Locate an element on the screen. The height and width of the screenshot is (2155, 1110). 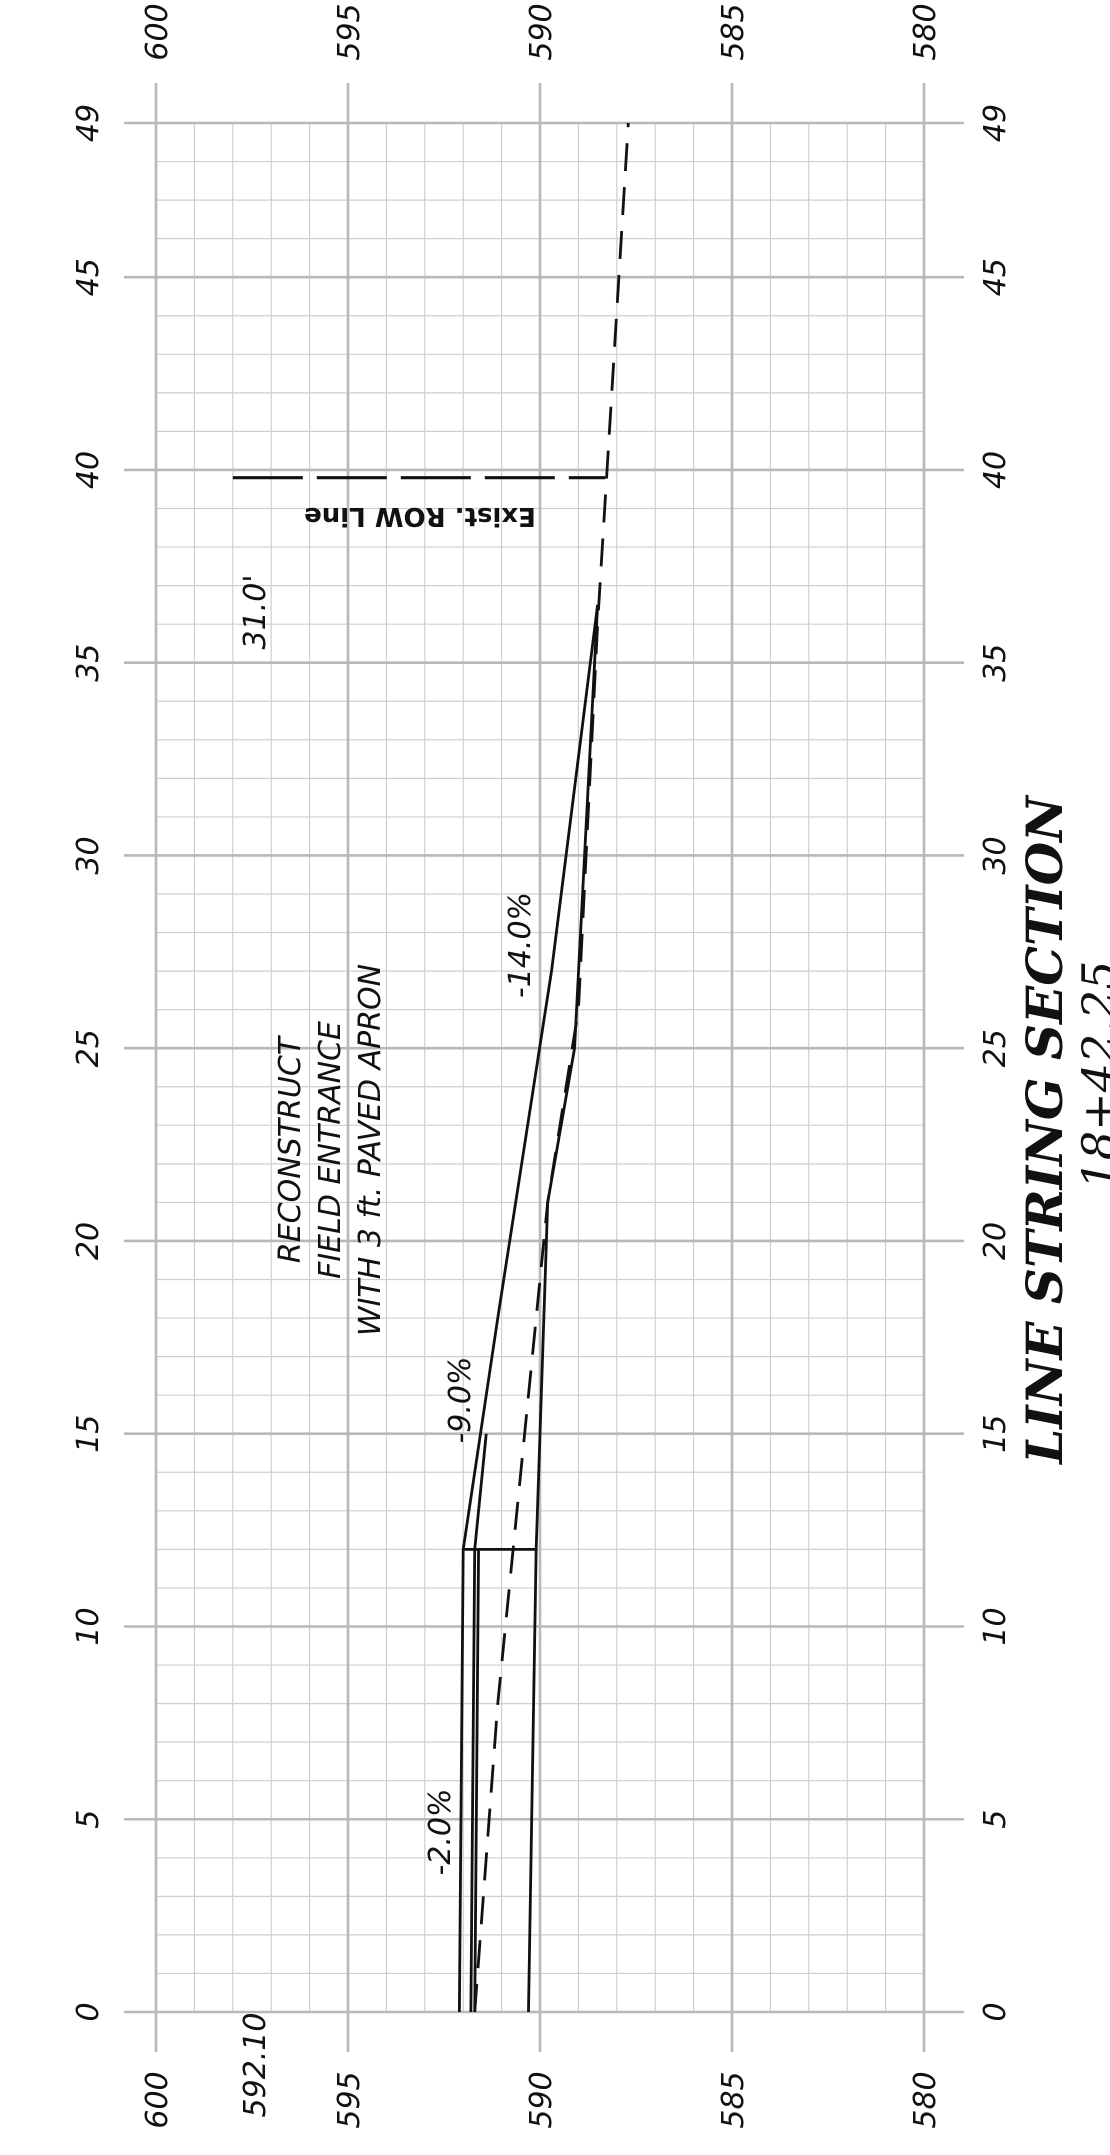
slope-label-3: -14.0% is located at coordinates (520, 945).